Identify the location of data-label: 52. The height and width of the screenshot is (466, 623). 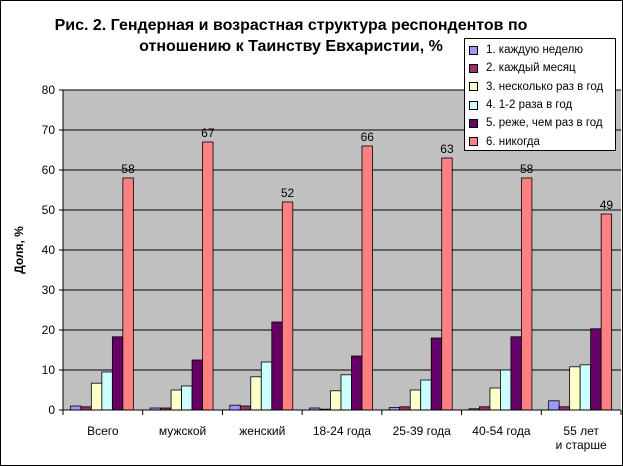
(288, 193).